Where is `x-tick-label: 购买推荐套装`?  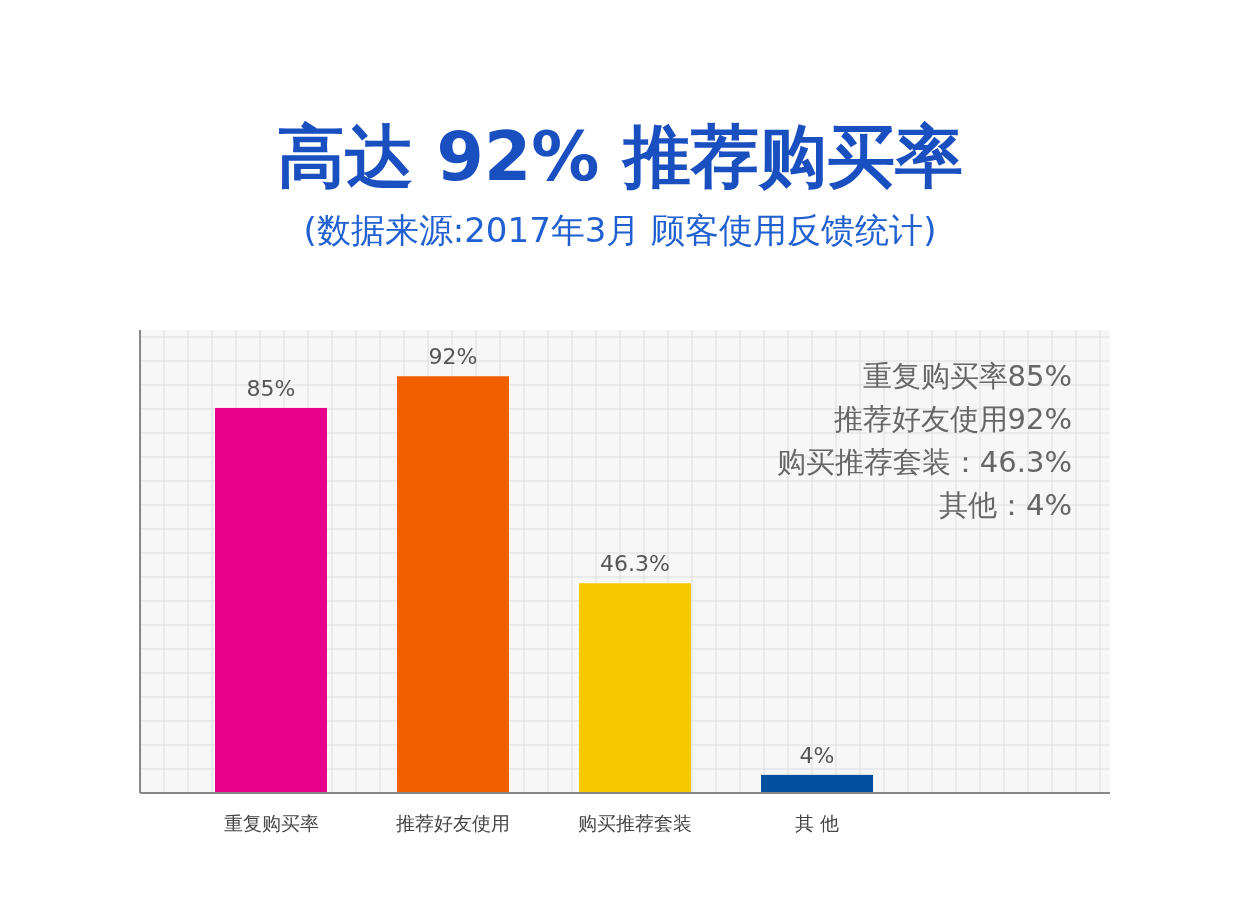 x-tick-label: 购买推荐套装 is located at coordinates (635, 823).